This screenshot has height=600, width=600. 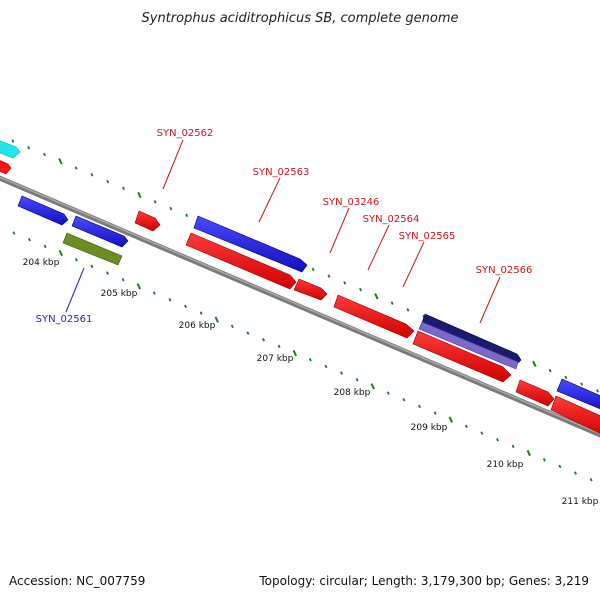 I want to click on scale-label-210: 210 kbp, so click(x=505, y=465).